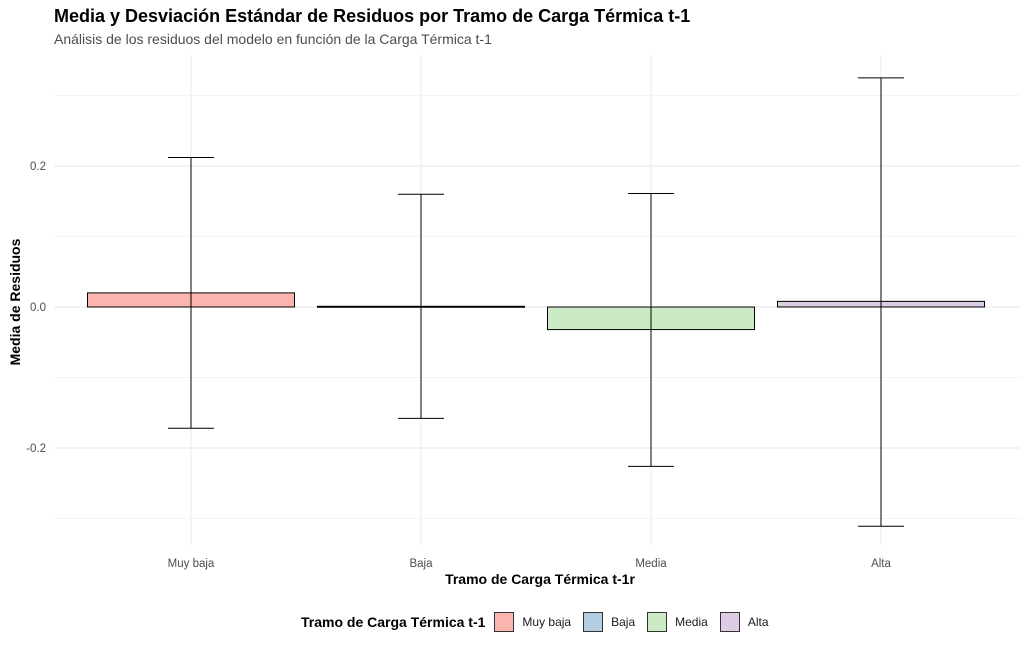 This screenshot has height=647, width=1027. Describe the element at coordinates (609, 622) in the screenshot. I see `legend-item-baja: Baja` at that location.